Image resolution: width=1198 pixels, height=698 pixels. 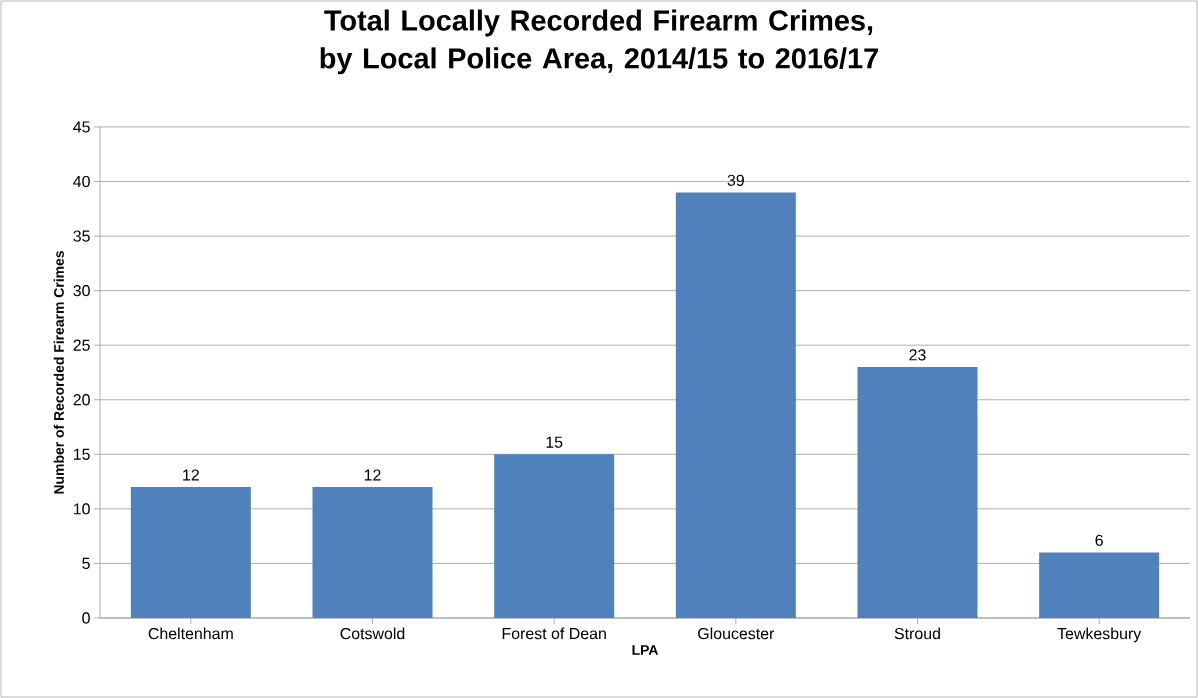 I want to click on y-tick-label: 25, so click(x=81, y=345).